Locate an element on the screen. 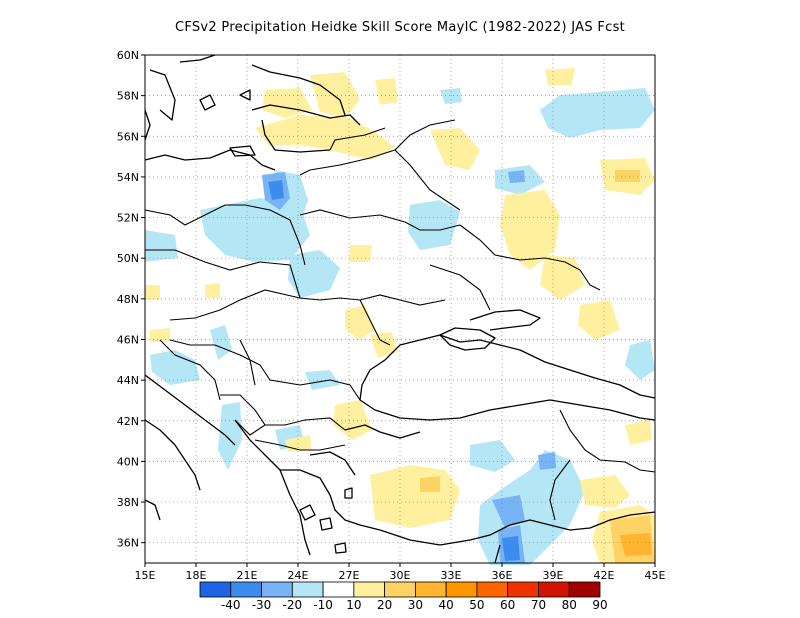 This screenshot has height=618, width=800. colorbar-label: 10 is located at coordinates (353, 605).